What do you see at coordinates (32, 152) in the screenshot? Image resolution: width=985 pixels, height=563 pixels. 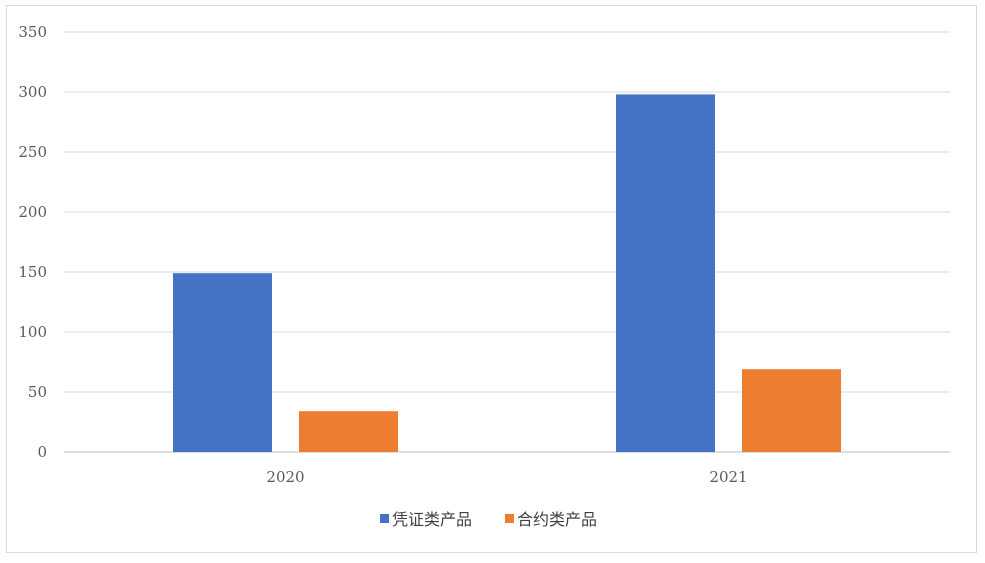 I see `y-tick-label: 250` at bounding box center [32, 152].